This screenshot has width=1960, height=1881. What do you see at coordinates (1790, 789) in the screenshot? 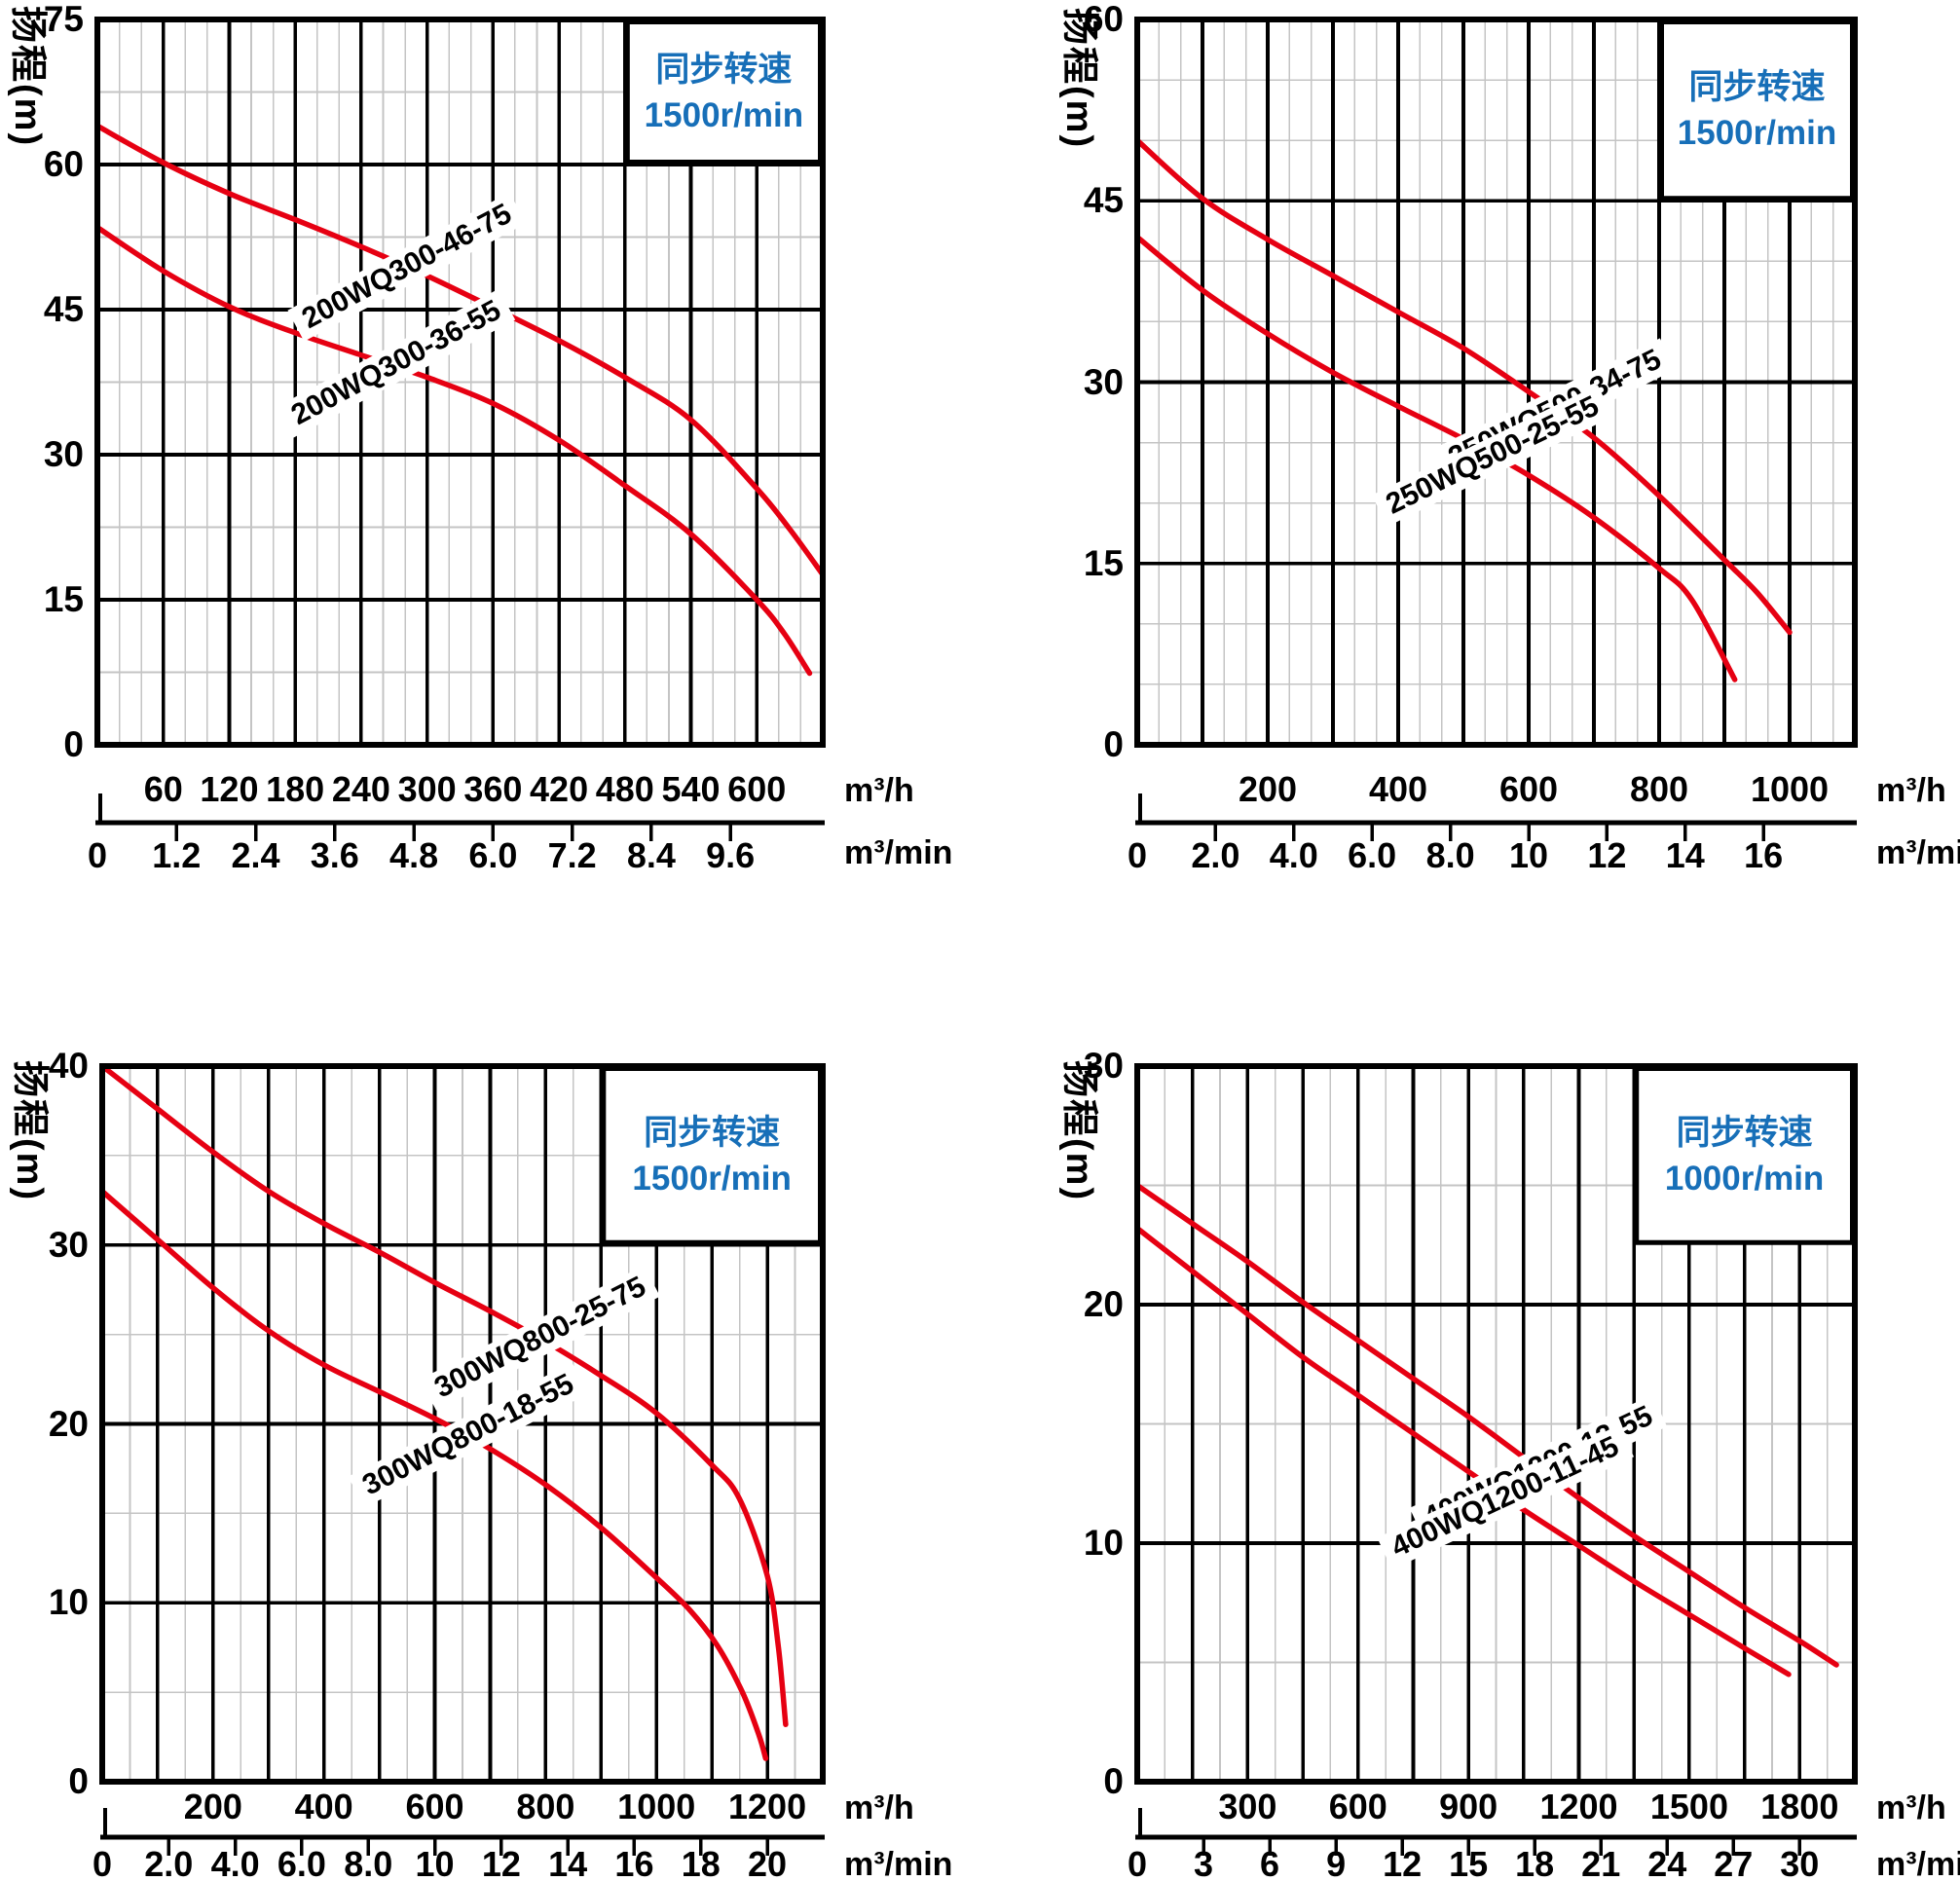
I see `x-tick-label-m3h: 1000` at bounding box center [1790, 789].